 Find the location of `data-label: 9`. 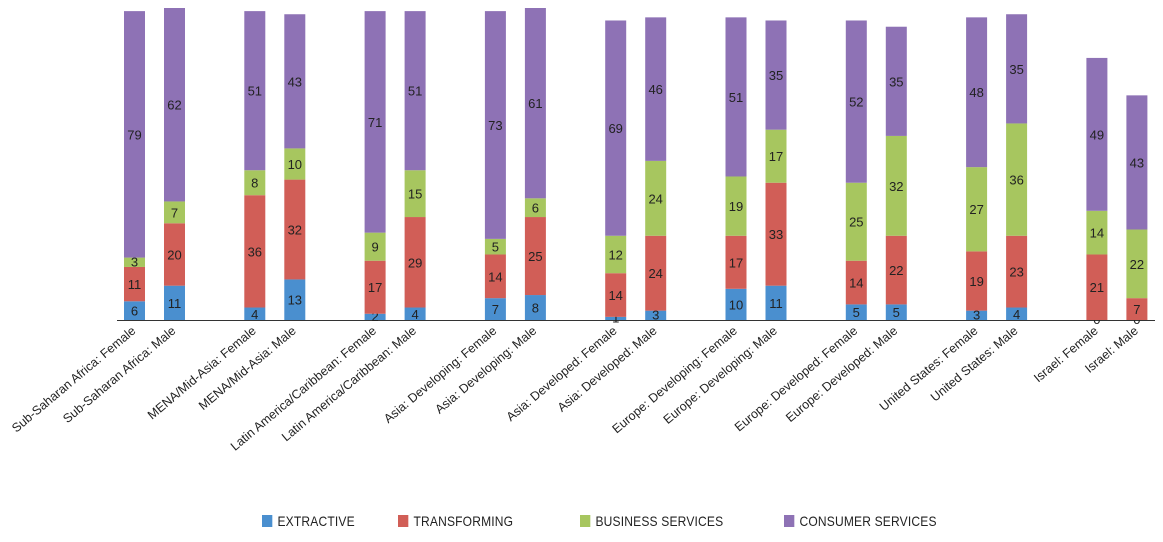

data-label: 9 is located at coordinates (374, 247).